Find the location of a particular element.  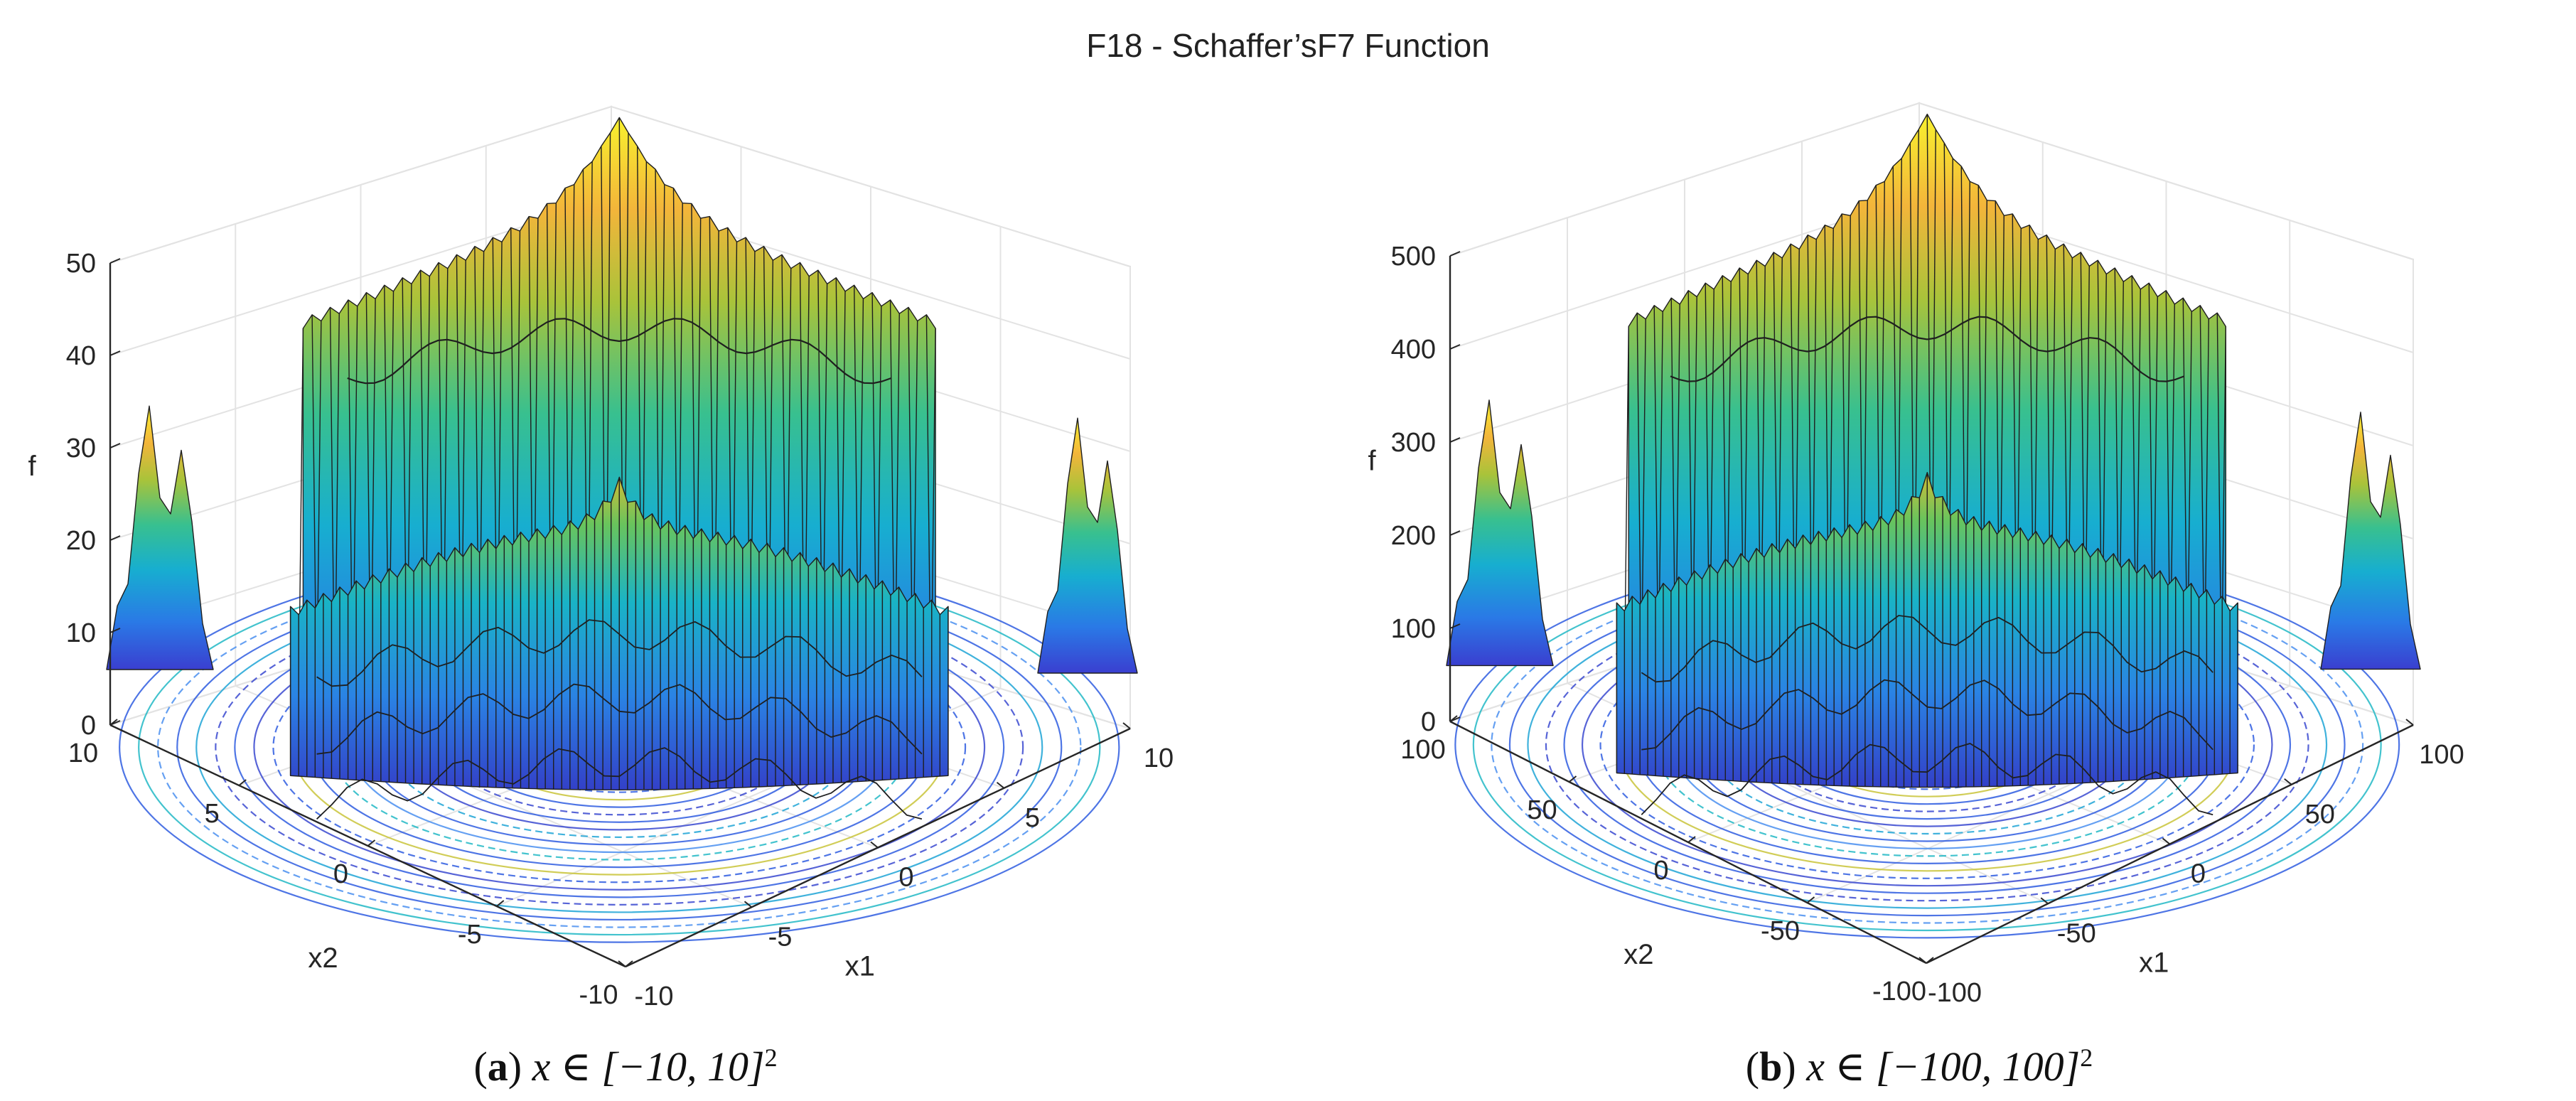

panel-a-x2-tick-label: 10 is located at coordinates (83, 754).